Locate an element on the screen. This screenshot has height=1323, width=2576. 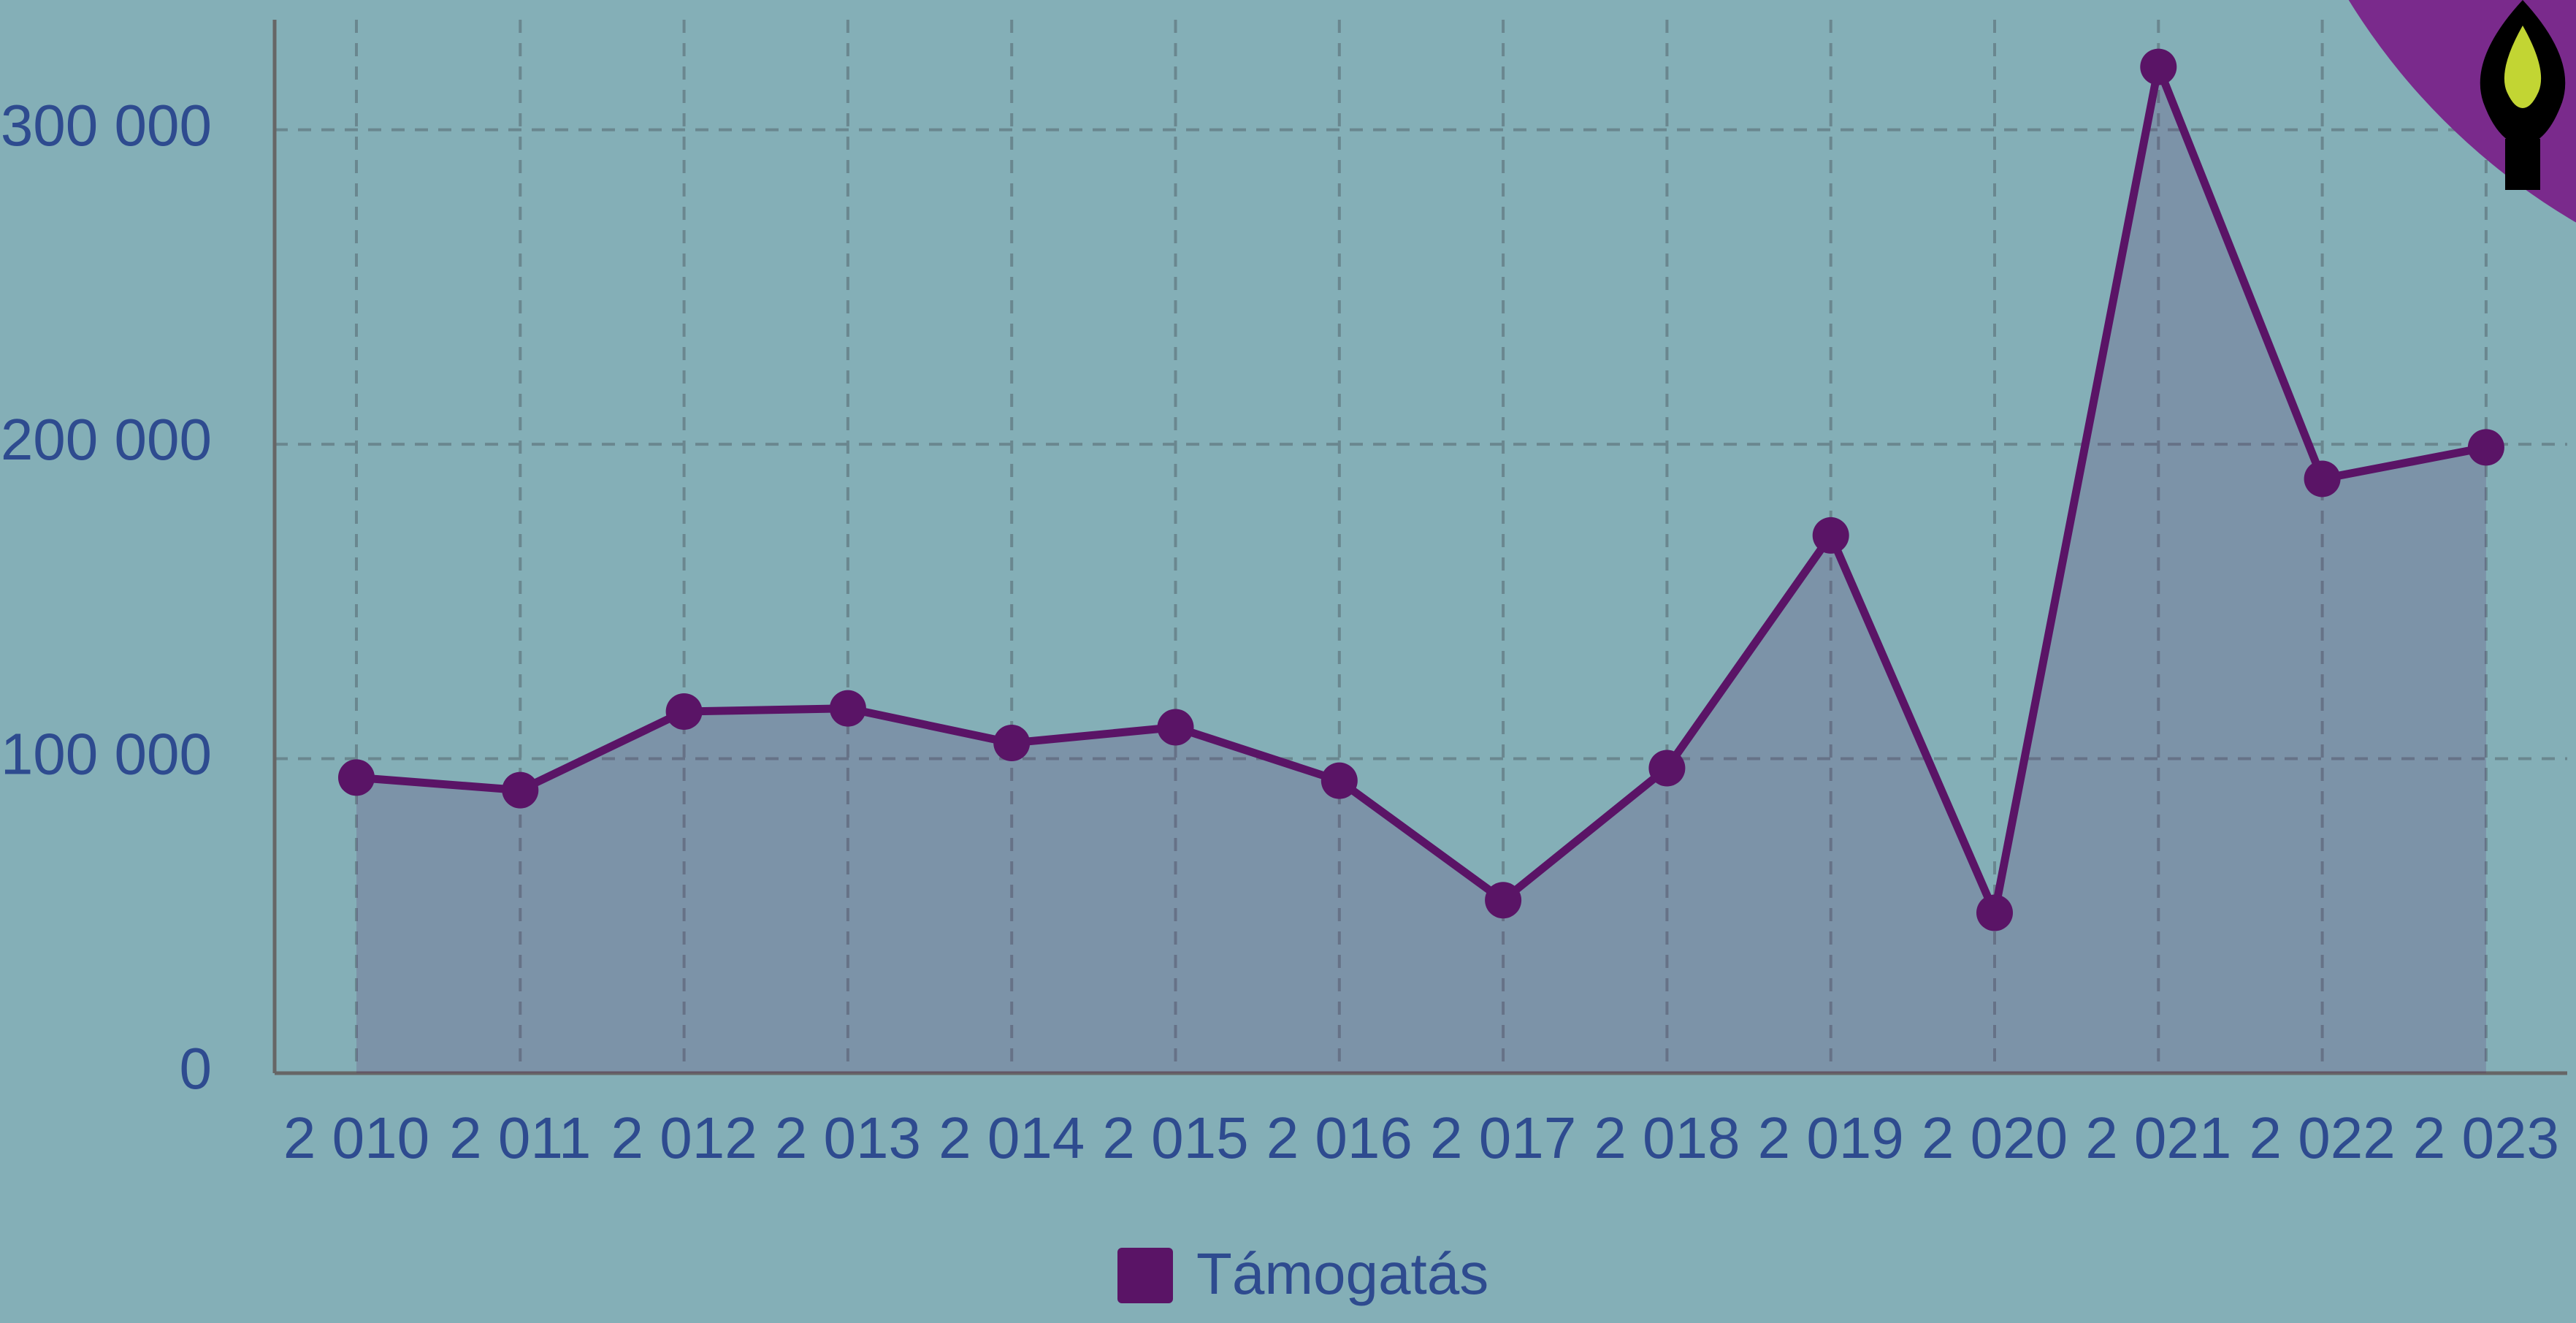
x-tick-label: 2 015 is located at coordinates (1175, 1137).